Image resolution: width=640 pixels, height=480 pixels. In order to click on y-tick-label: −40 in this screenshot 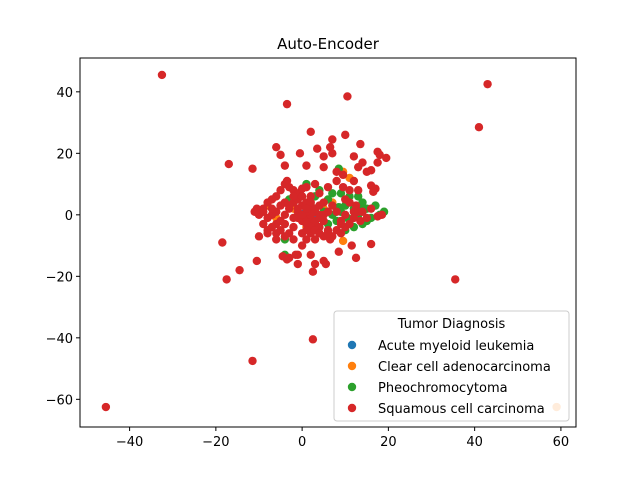, I will do `click(59, 339)`.